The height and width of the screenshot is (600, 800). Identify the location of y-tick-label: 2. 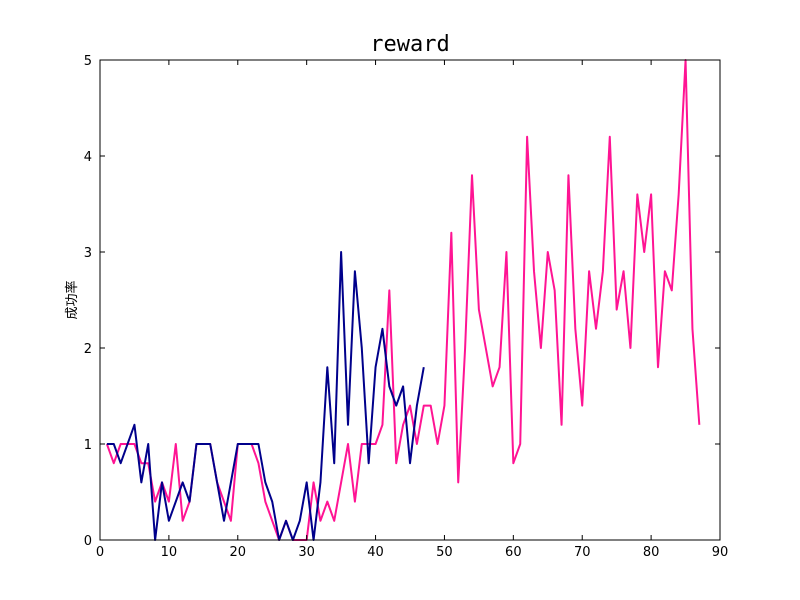
(88, 349).